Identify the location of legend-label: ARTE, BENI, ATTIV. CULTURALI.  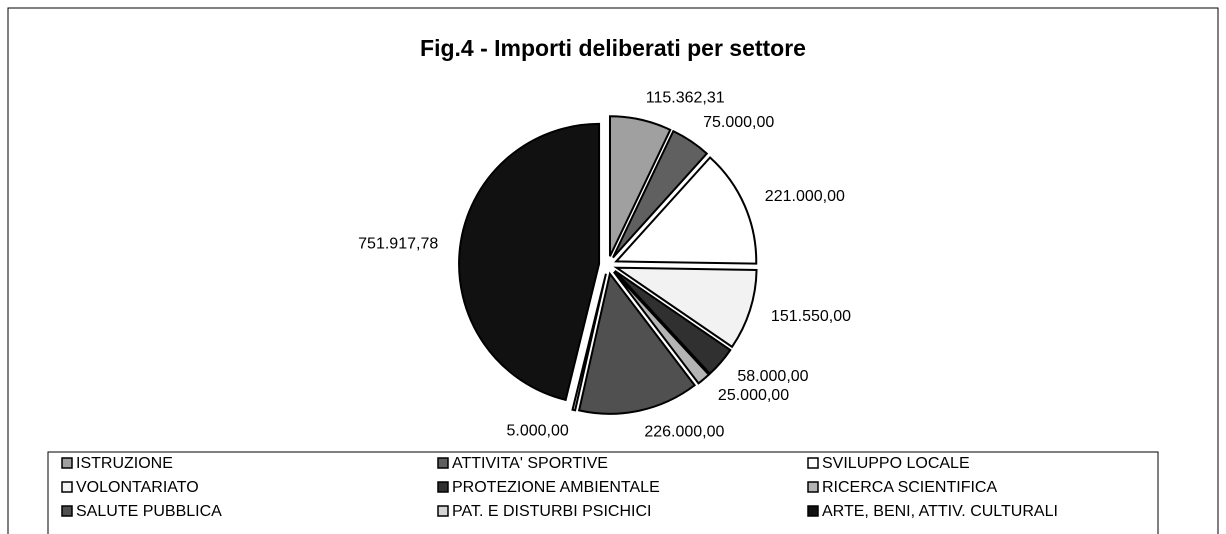
(940, 511).